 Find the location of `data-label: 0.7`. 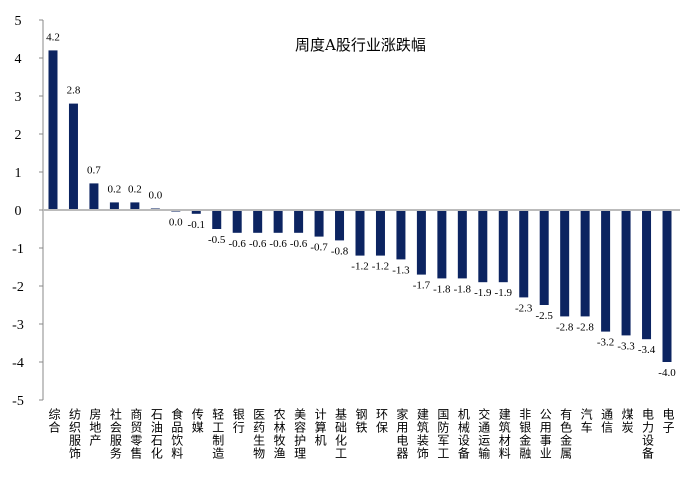

data-label: 0.7 is located at coordinates (94, 170).